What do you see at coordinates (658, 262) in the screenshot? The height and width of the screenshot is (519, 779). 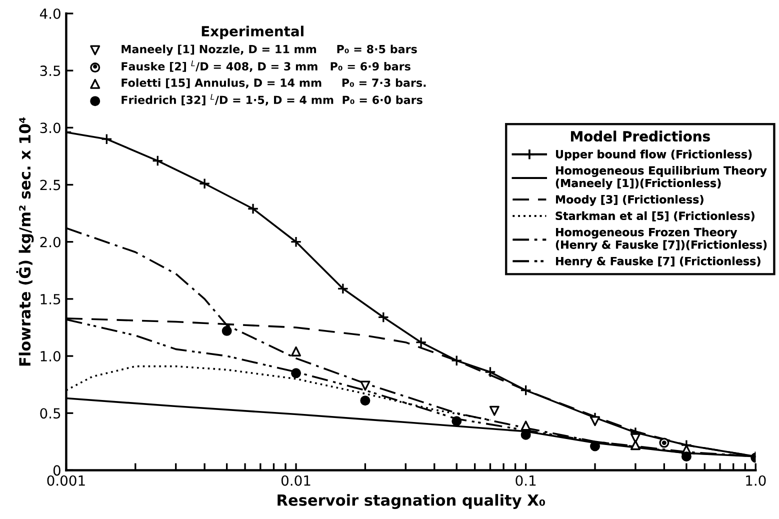 I see `legend-label: Henry & Fauske [7] (Frictionless)` at bounding box center [658, 262].